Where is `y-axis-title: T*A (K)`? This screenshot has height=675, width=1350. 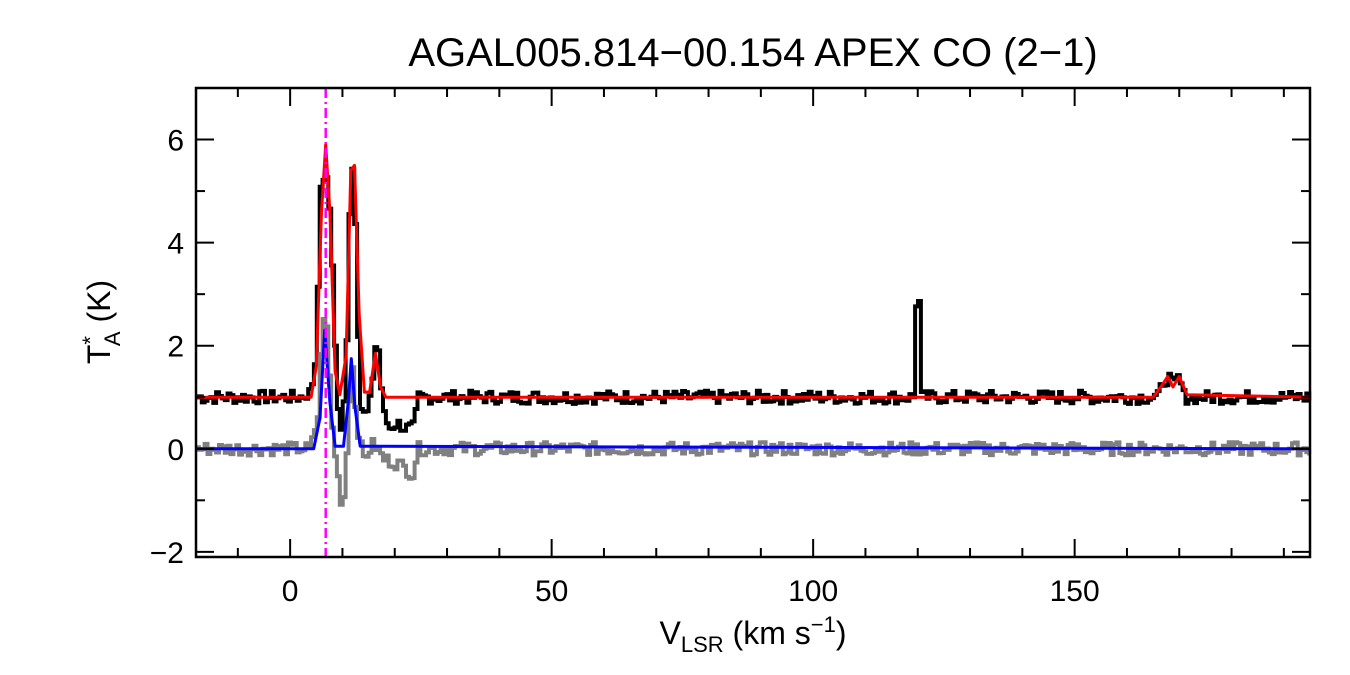 y-axis-title: T*A (K) is located at coordinates (101, 322).